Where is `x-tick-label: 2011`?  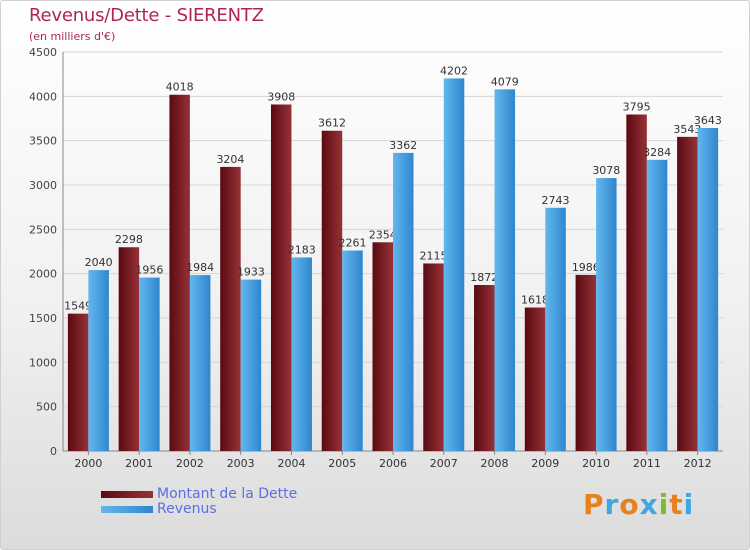
x-tick-label: 2011 is located at coordinates (647, 463).